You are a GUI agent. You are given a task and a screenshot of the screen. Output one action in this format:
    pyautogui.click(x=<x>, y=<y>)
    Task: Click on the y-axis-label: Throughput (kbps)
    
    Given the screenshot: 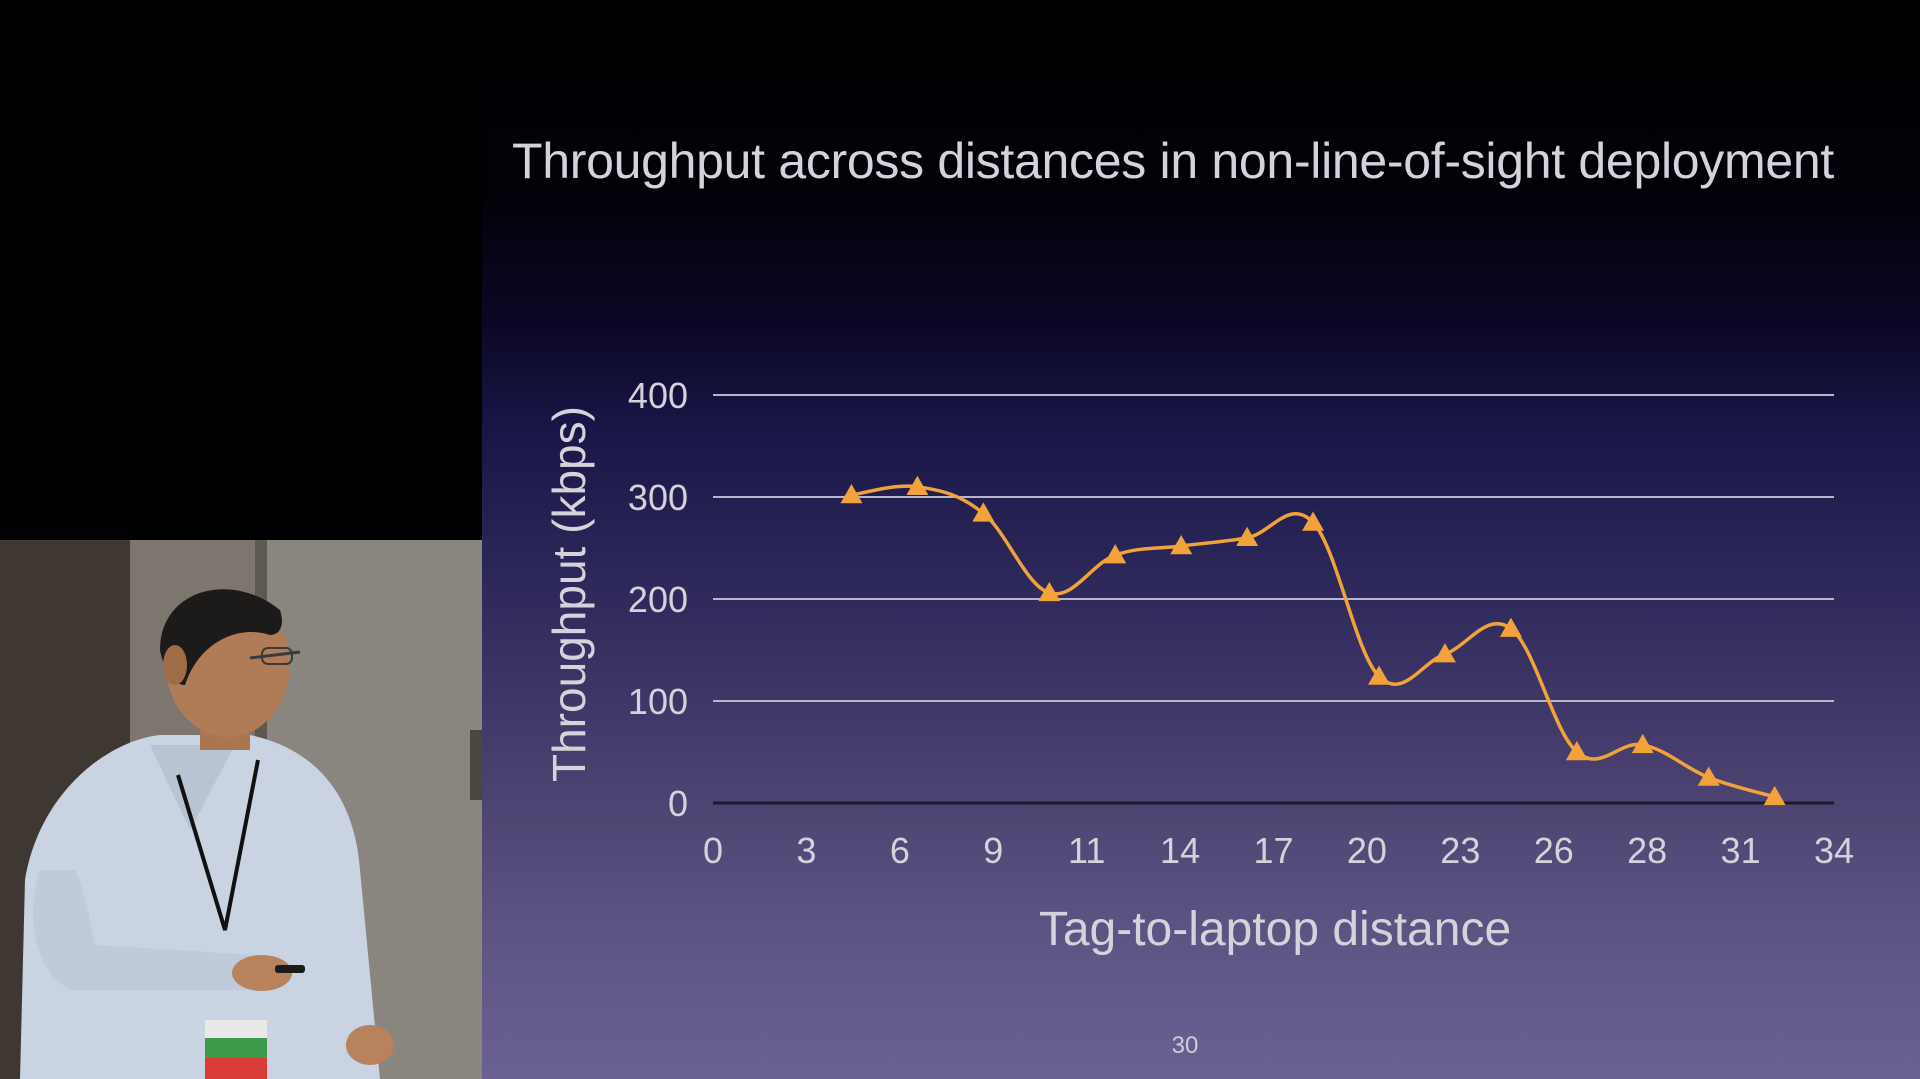 What is the action you would take?
    pyautogui.click(x=569, y=594)
    